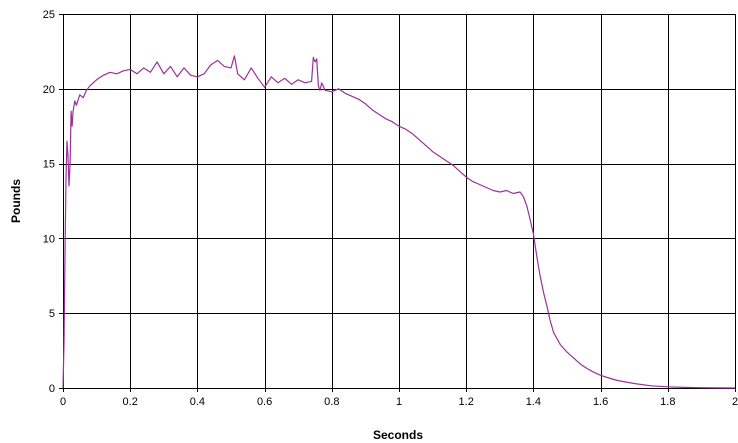 The width and height of the screenshot is (738, 443). Describe the element at coordinates (197, 402) in the screenshot. I see `x-tick-label: 0.4` at that location.